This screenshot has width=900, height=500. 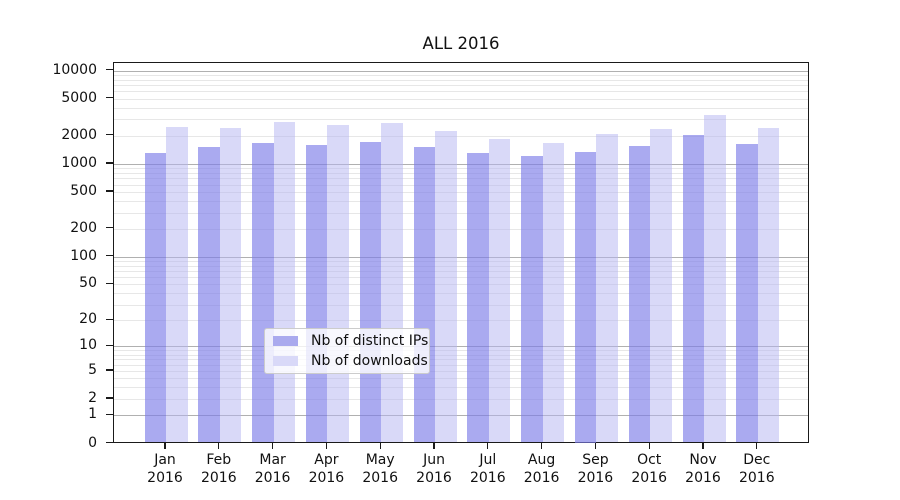 What do you see at coordinates (284, 282) in the screenshot?
I see `bar-nb-of-downloads-mar` at bounding box center [284, 282].